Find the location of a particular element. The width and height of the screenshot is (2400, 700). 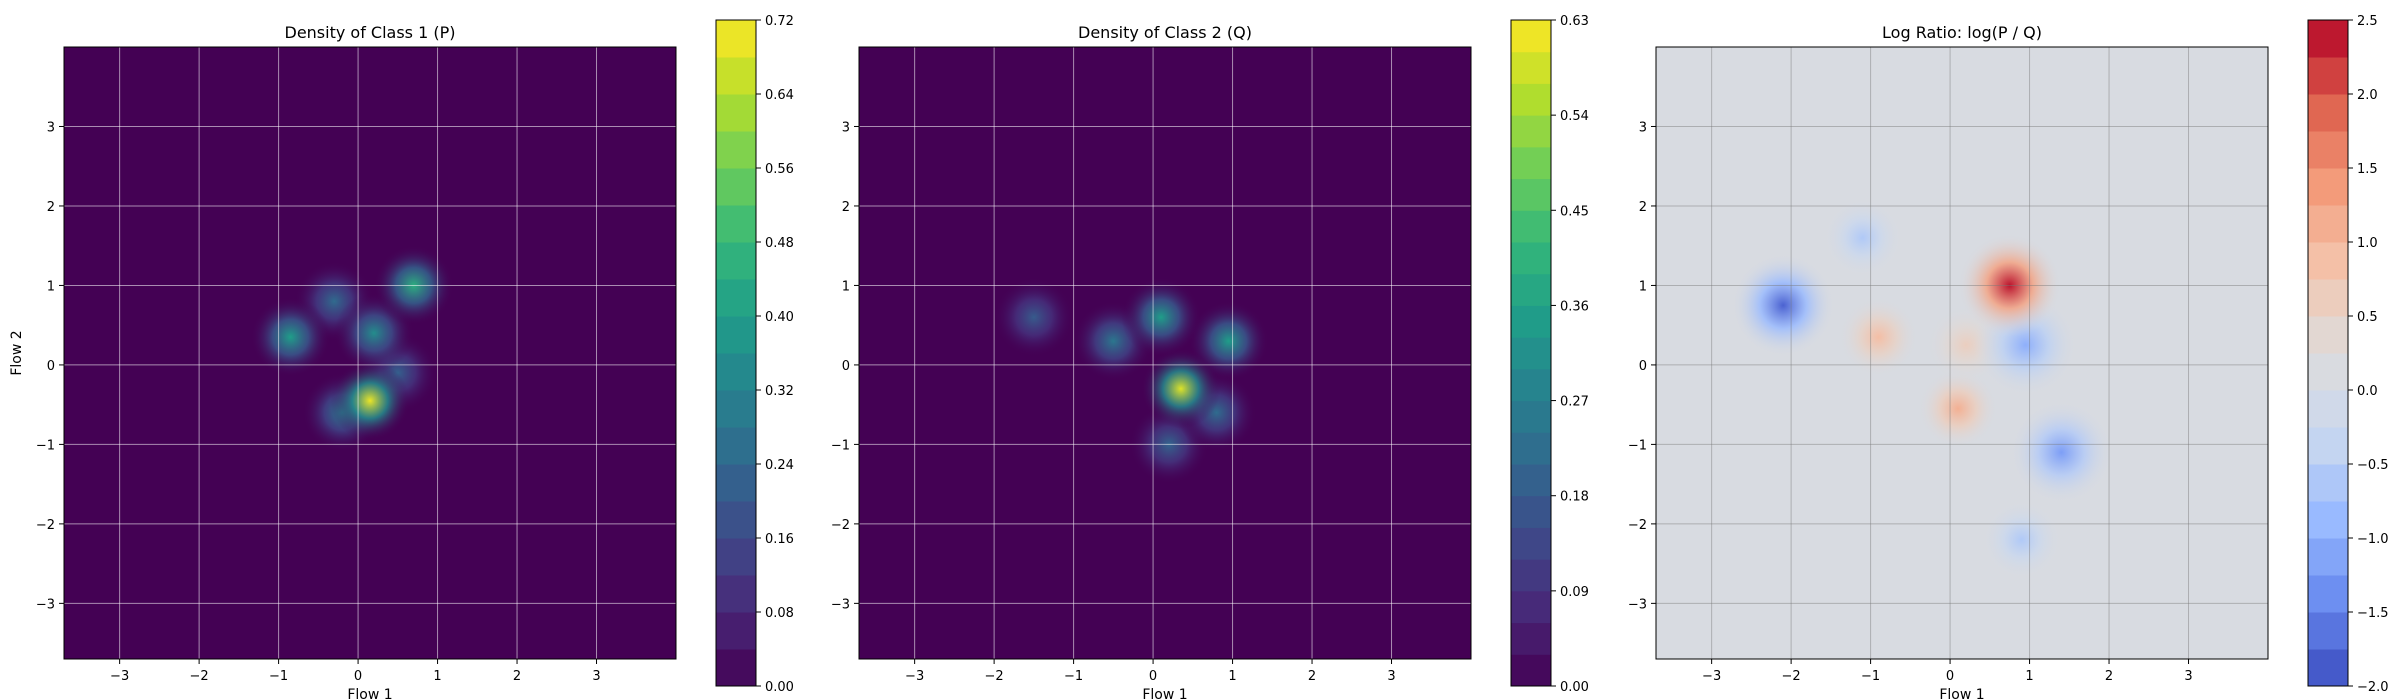

colorbar-tick-label: 0.16 is located at coordinates (779, 539).